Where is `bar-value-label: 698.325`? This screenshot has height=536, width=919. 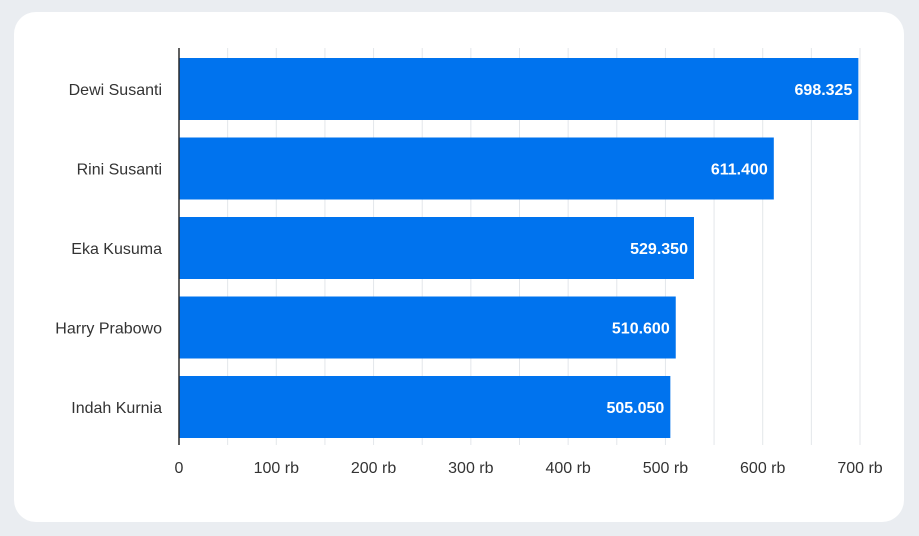
bar-value-label: 698.325 is located at coordinates (824, 90).